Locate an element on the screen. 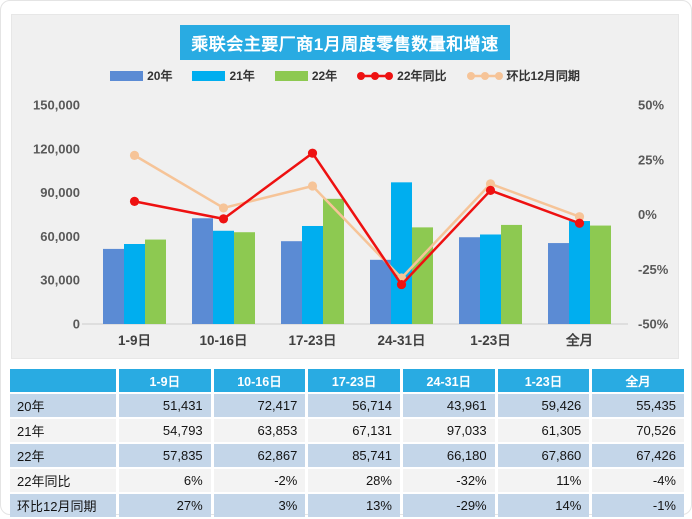  table-cell: -1% is located at coordinates (638, 505).